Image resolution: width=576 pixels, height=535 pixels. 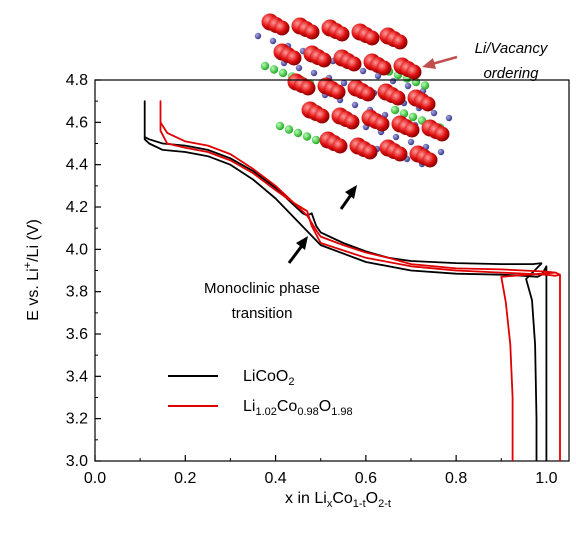 I want to click on x-tick-label: 0.2, so click(x=185, y=478).